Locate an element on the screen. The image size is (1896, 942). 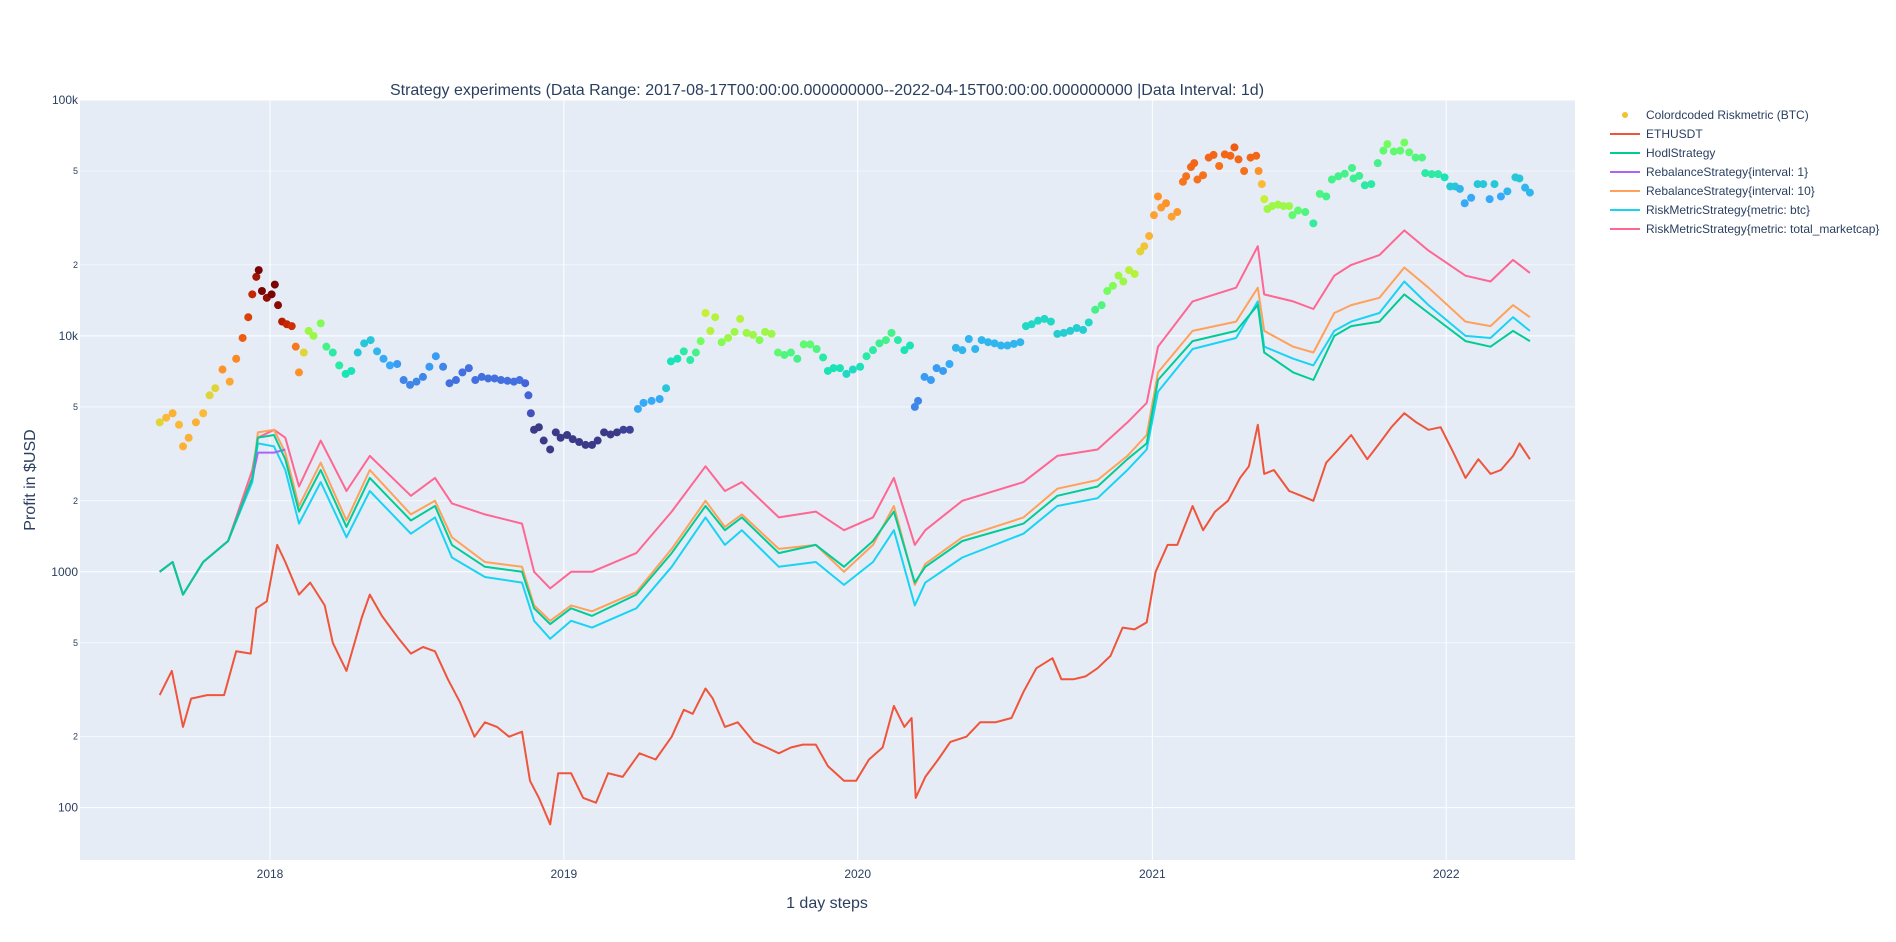
x-tick-label: 2018 is located at coordinates (270, 874).